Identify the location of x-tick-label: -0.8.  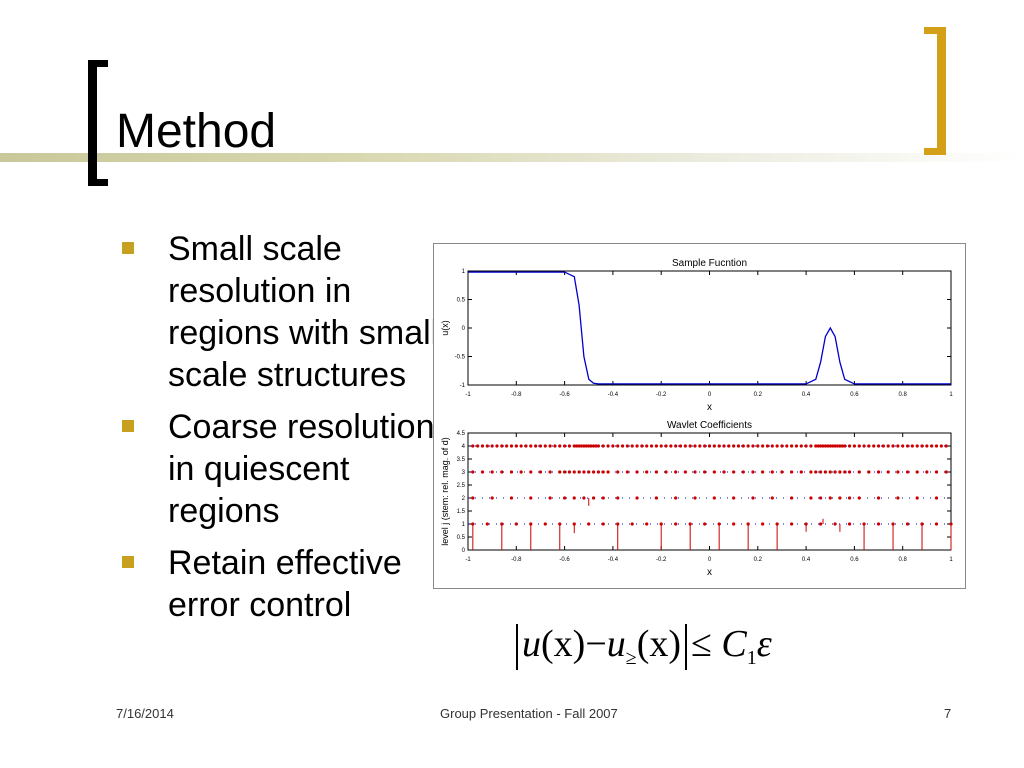
(516, 560).